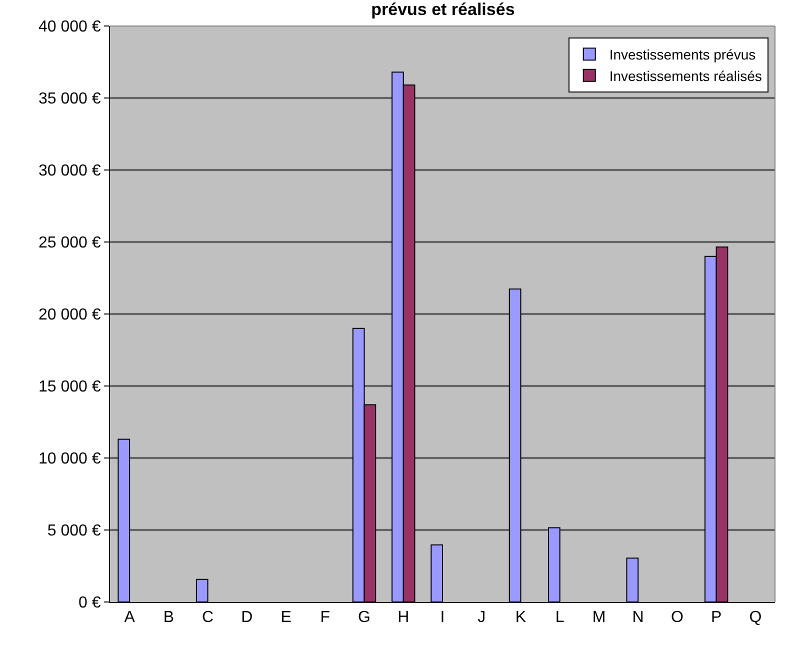  I want to click on x-tick-label: G, so click(364, 617).